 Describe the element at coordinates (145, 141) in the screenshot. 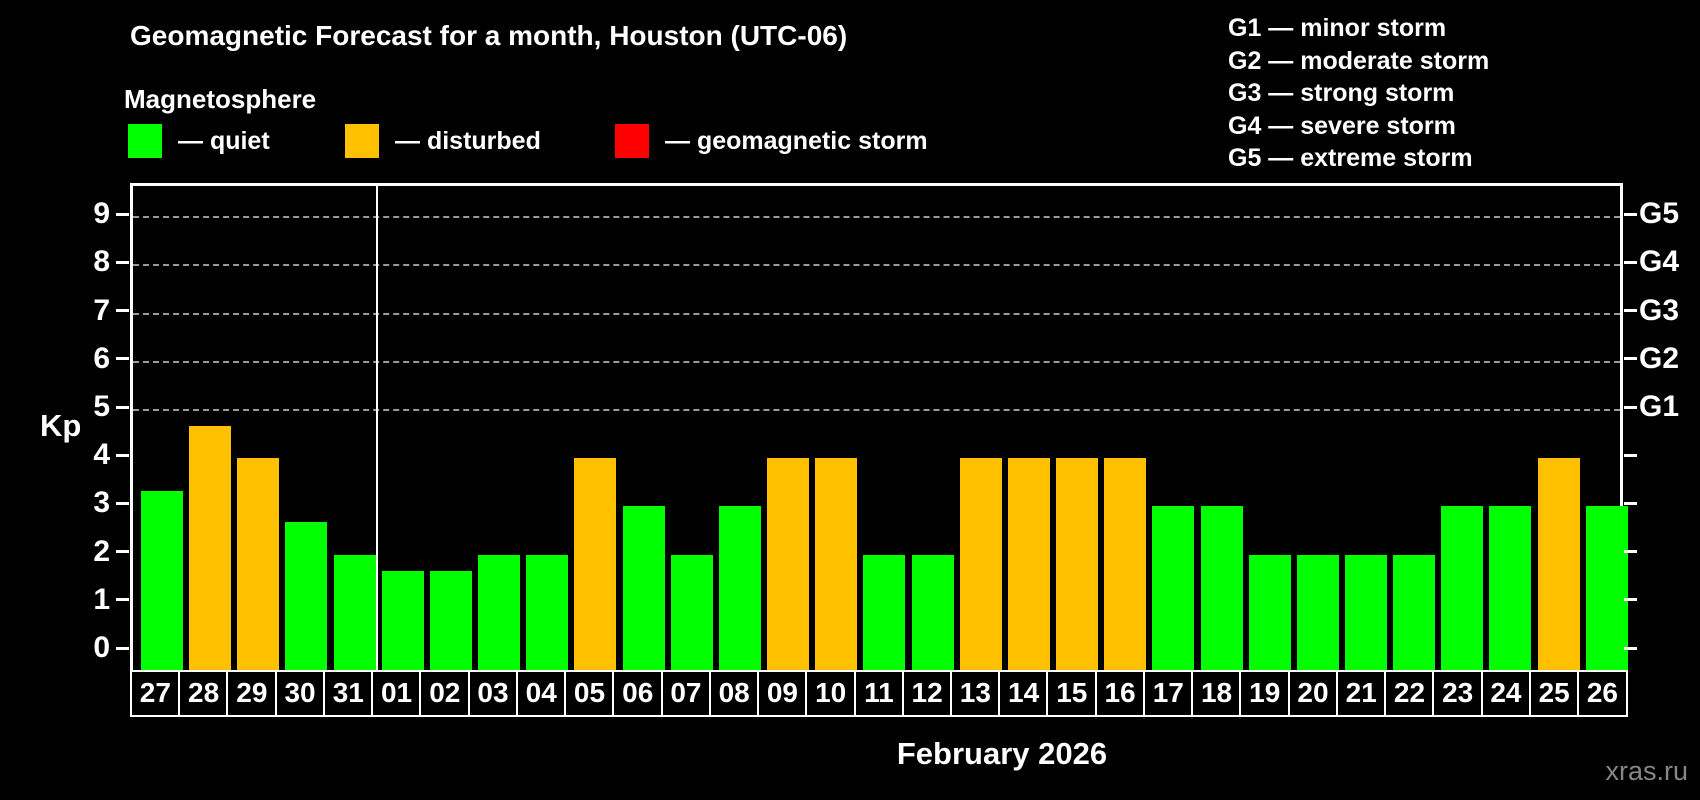

I see `quiet-color-swatch` at that location.